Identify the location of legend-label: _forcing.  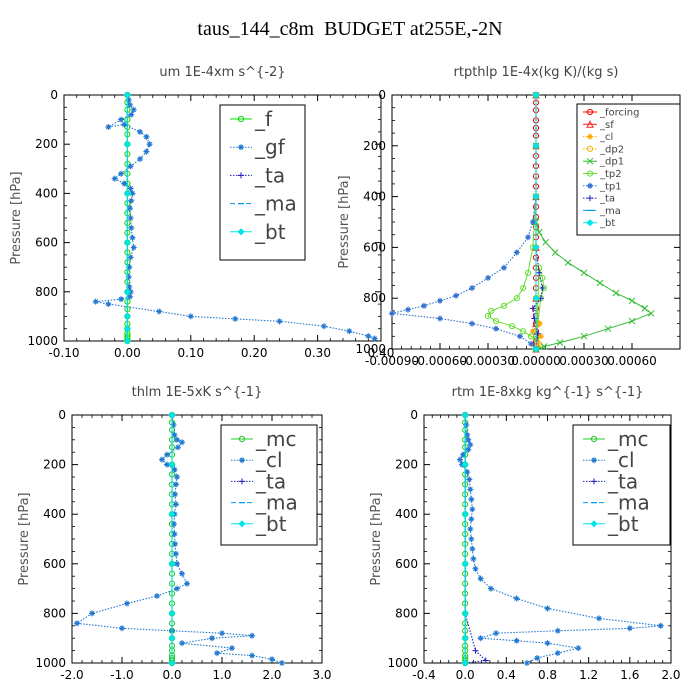
(619, 113).